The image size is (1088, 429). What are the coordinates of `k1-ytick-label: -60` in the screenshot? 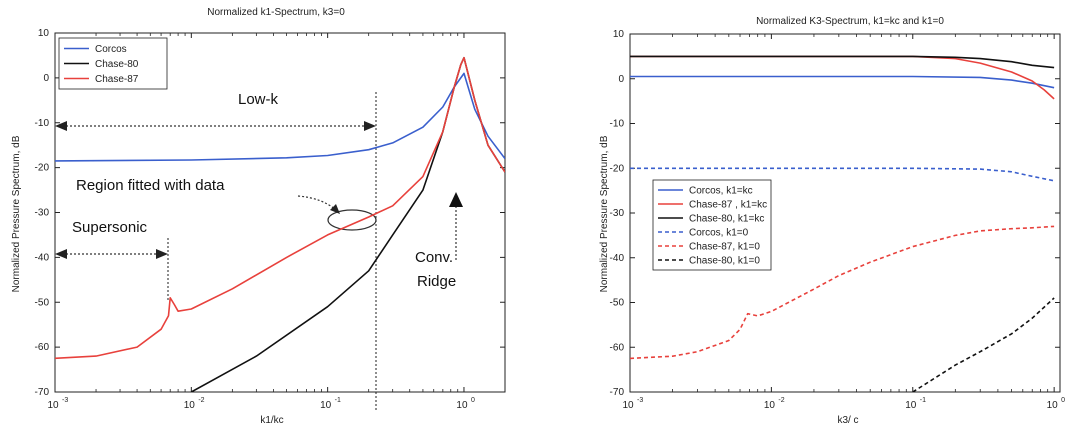 It's located at (42, 347).